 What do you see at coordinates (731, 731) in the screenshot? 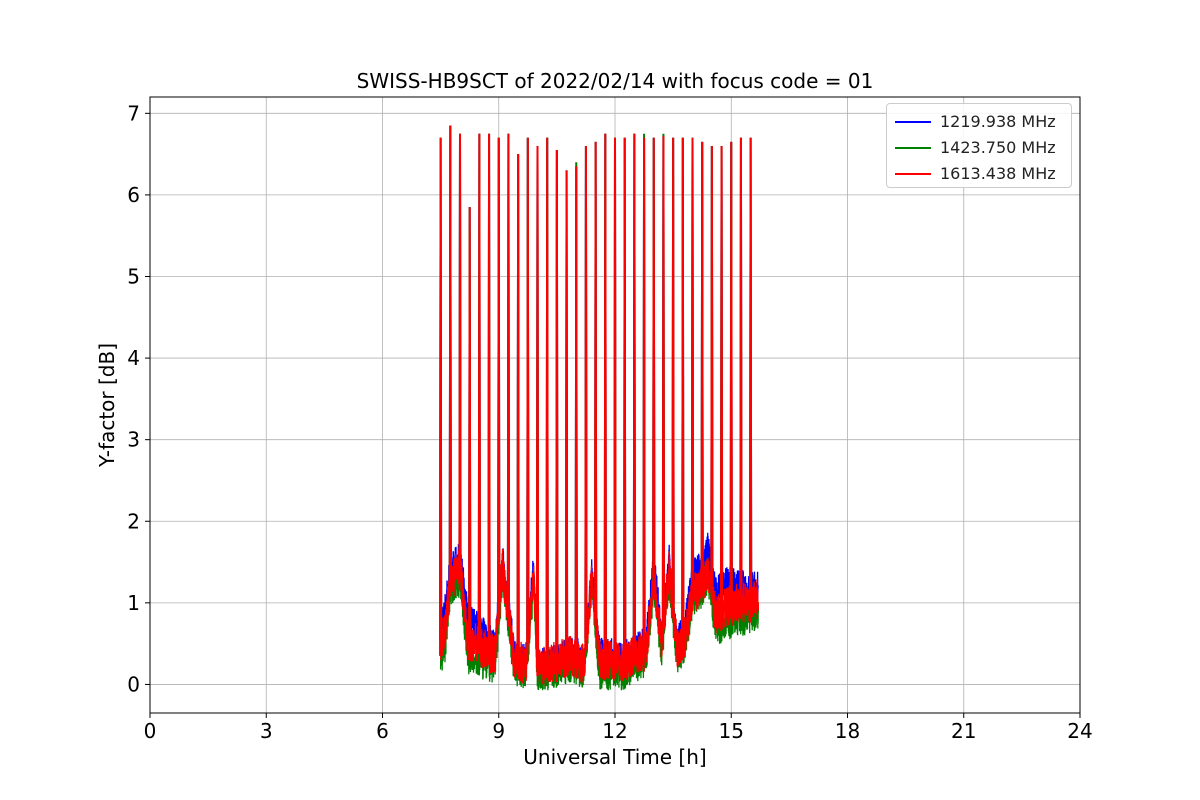
I see `x-tick-label: 15` at bounding box center [731, 731].